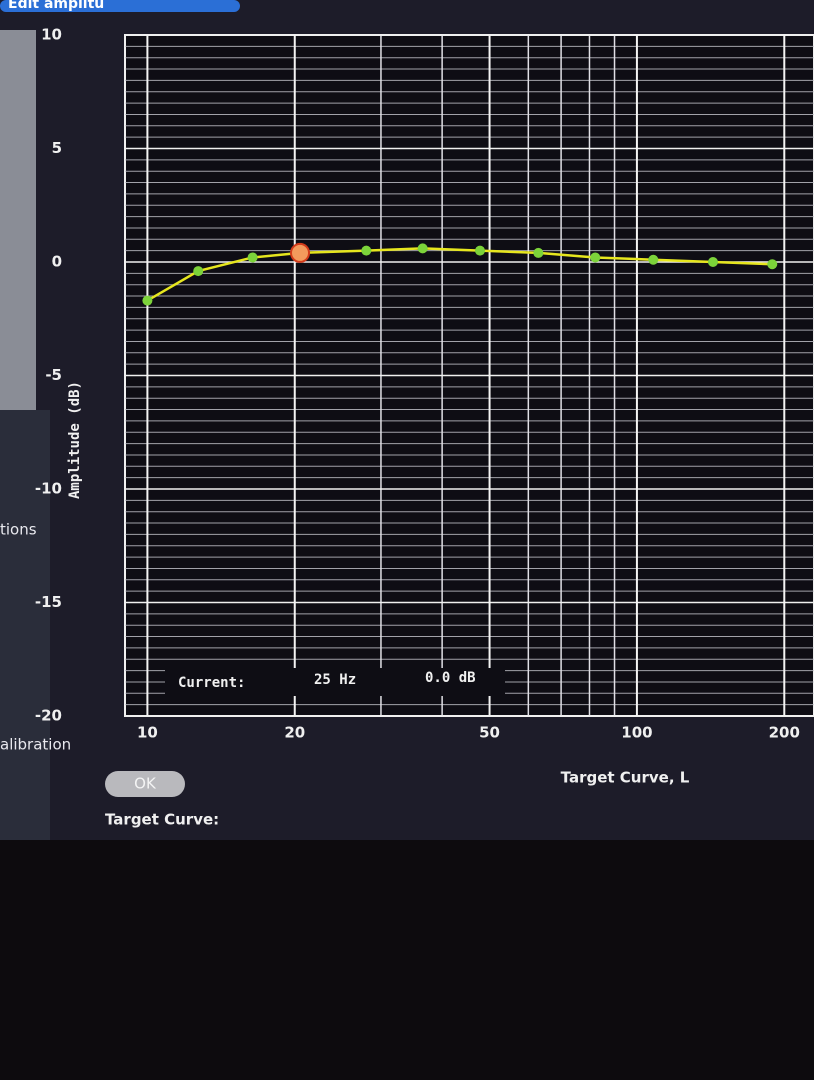 The height and width of the screenshot is (1080, 814). Describe the element at coordinates (35, 745) in the screenshot. I see `sidebar-item: alibration` at that location.